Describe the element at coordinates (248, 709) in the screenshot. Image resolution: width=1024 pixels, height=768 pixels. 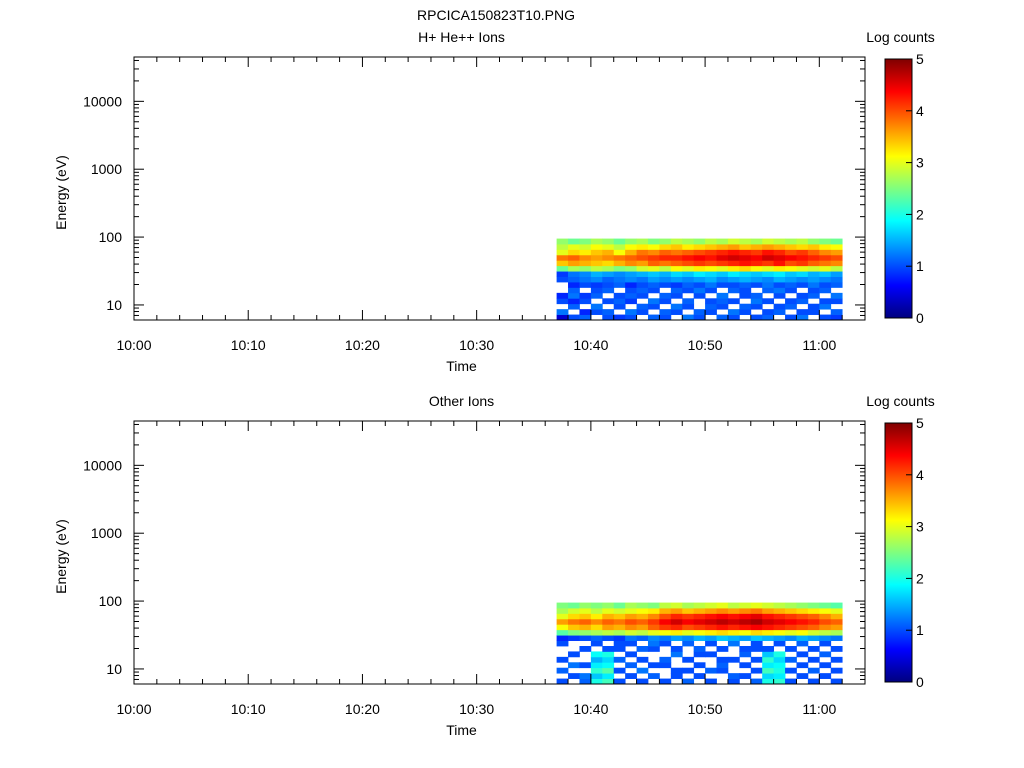
I see `x-tick-label: 10:10` at that location.